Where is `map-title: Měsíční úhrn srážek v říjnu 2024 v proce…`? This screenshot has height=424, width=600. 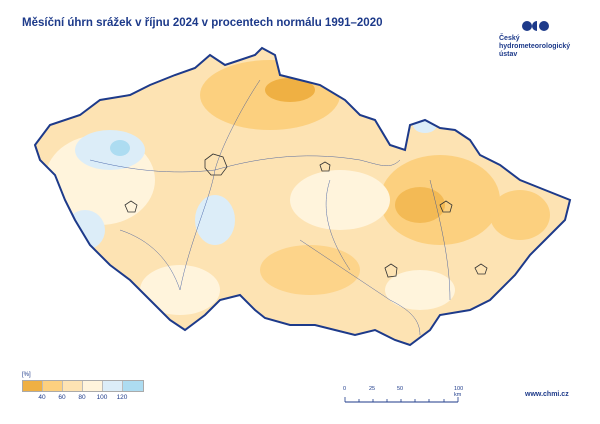 map-title: Měsíční úhrn srážek v říjnu 2024 v proce… is located at coordinates (202, 23).